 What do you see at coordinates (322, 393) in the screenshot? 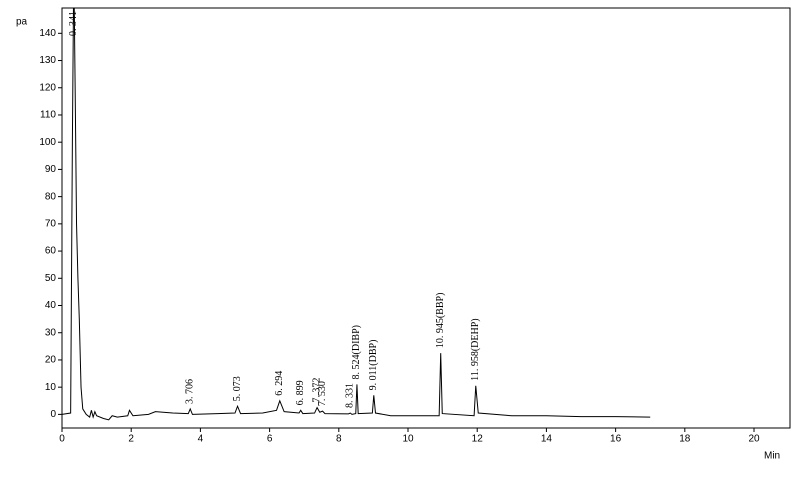
I see `peak-label: 7. 530` at bounding box center [322, 393].